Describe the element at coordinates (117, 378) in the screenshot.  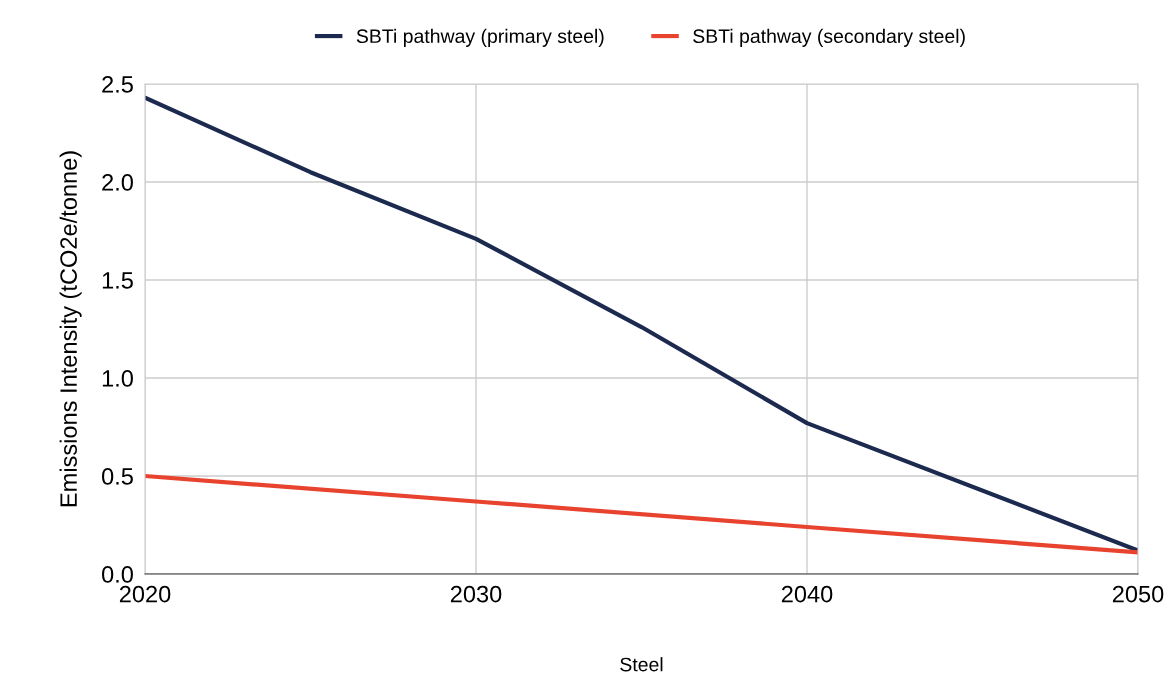
I see `y-tick-label: 1.0` at that location.